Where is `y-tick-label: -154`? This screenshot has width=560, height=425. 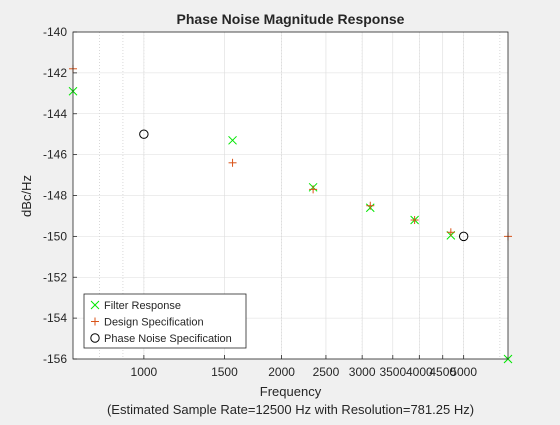 y-tick-label: -154 is located at coordinates (55, 318).